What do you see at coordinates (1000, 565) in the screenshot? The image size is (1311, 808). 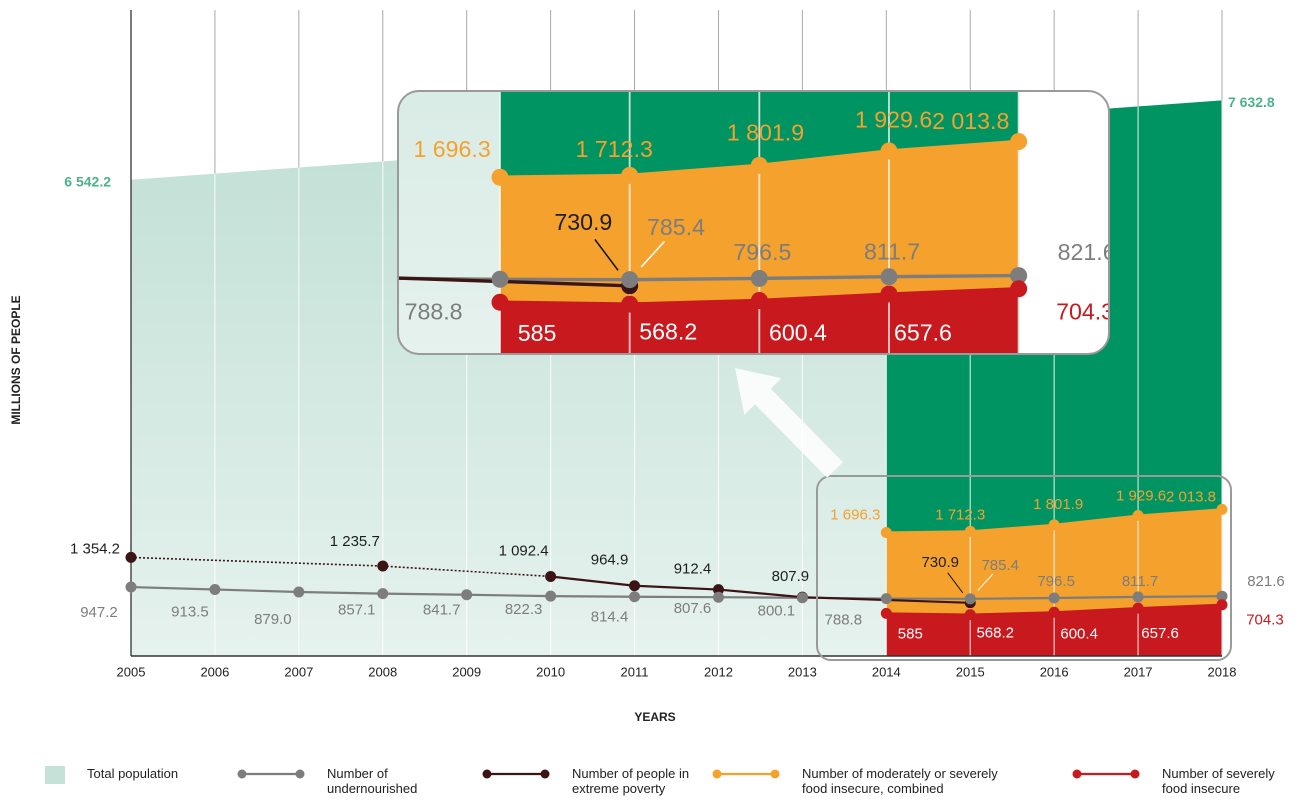 I see `data-label: 785.4` at bounding box center [1000, 565].